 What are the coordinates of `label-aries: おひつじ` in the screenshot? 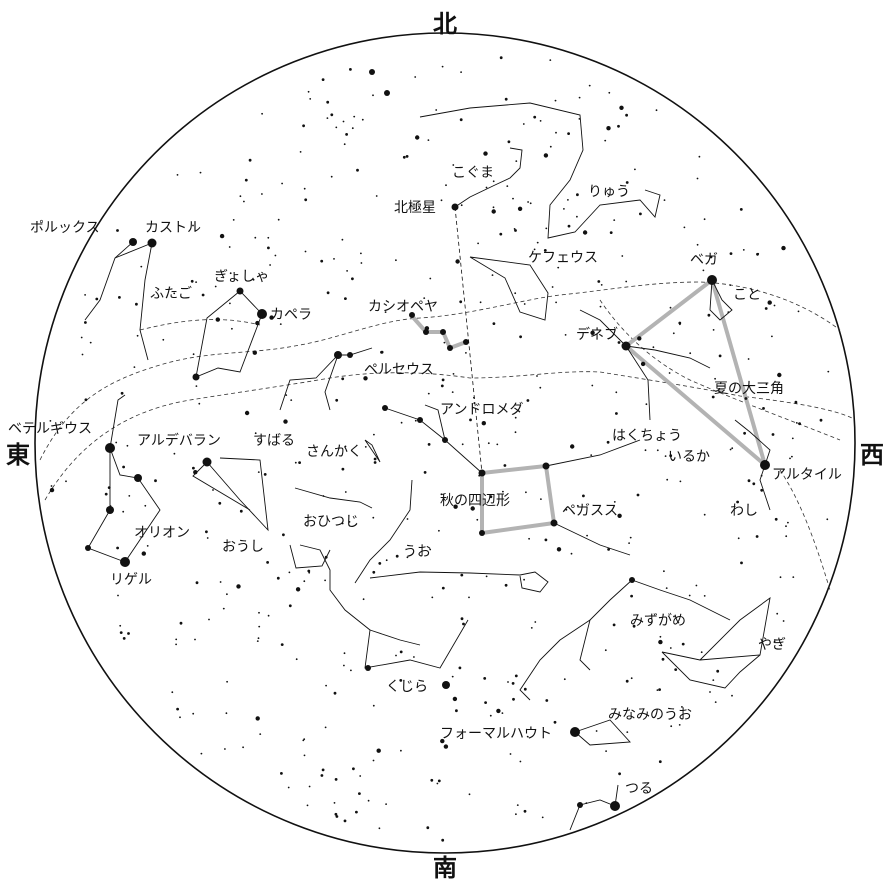 It's located at (331, 522).